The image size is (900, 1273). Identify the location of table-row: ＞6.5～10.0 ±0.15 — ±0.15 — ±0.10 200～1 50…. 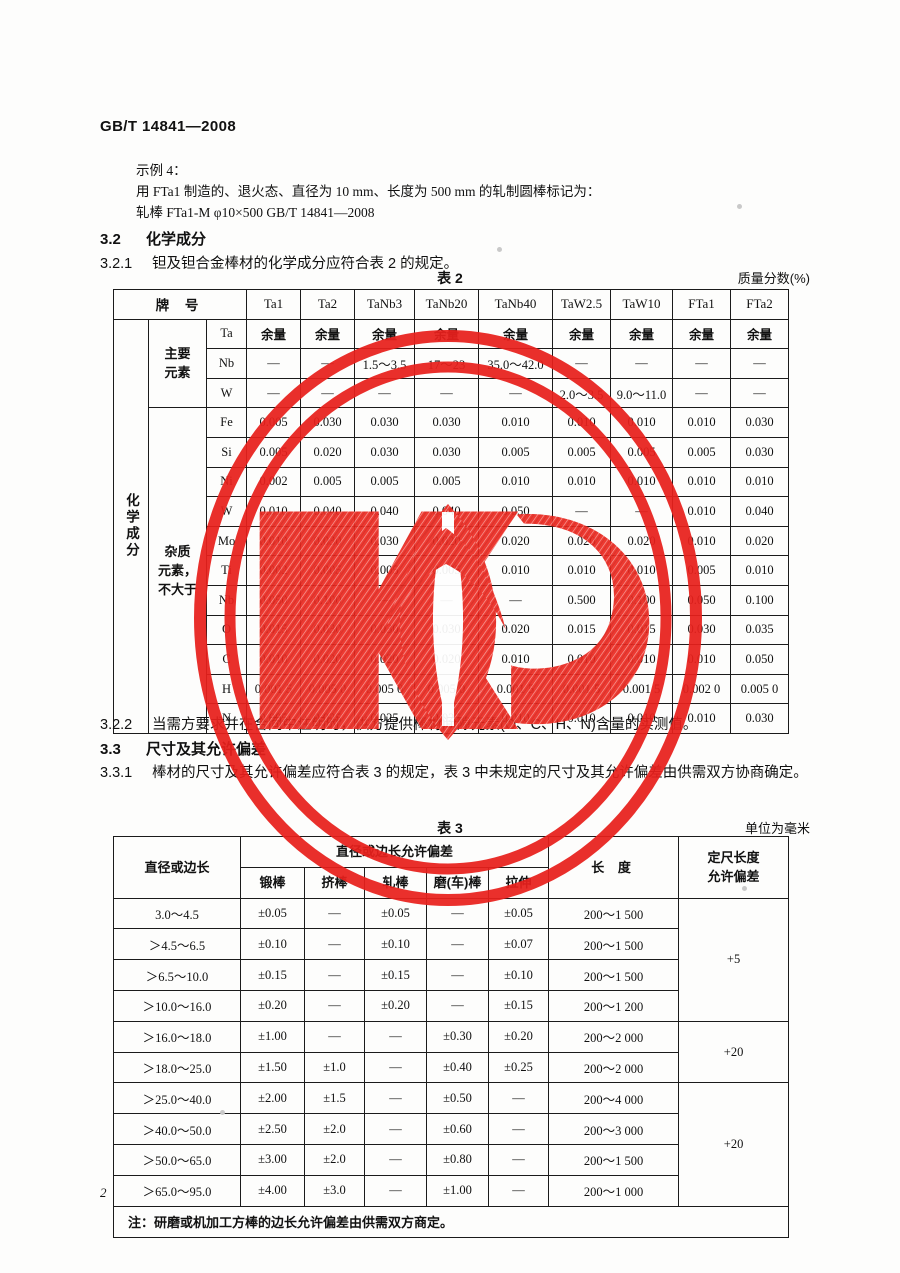
(451, 975).